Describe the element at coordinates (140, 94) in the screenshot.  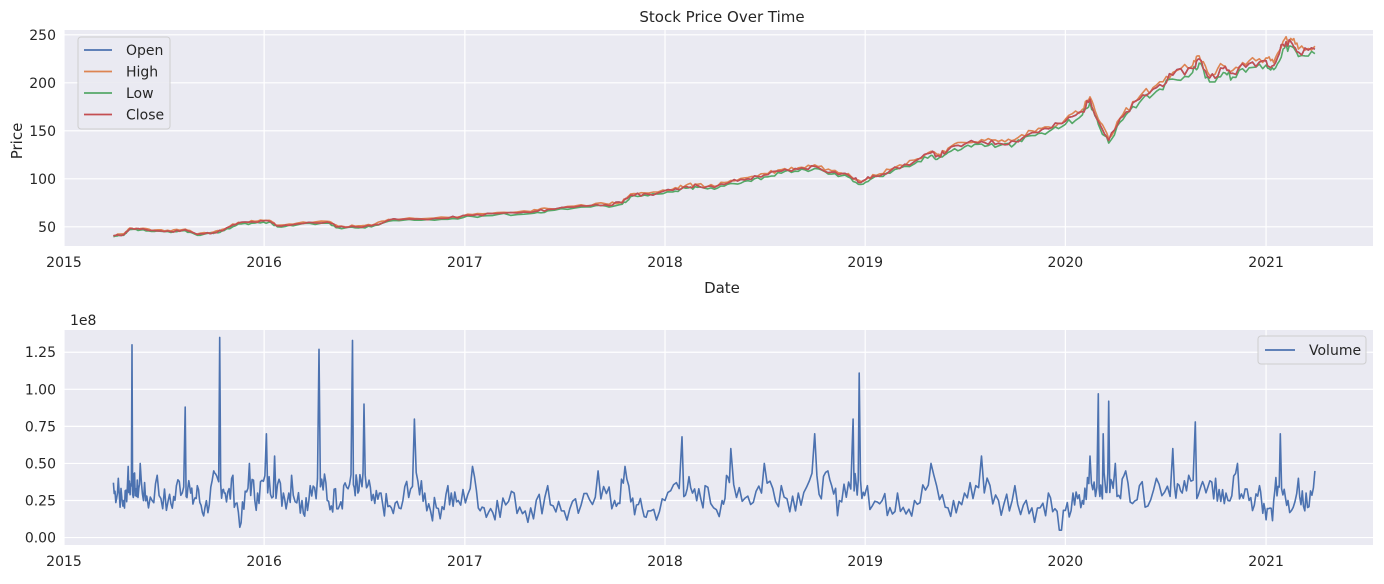
I see `legend-label-low: Low` at that location.